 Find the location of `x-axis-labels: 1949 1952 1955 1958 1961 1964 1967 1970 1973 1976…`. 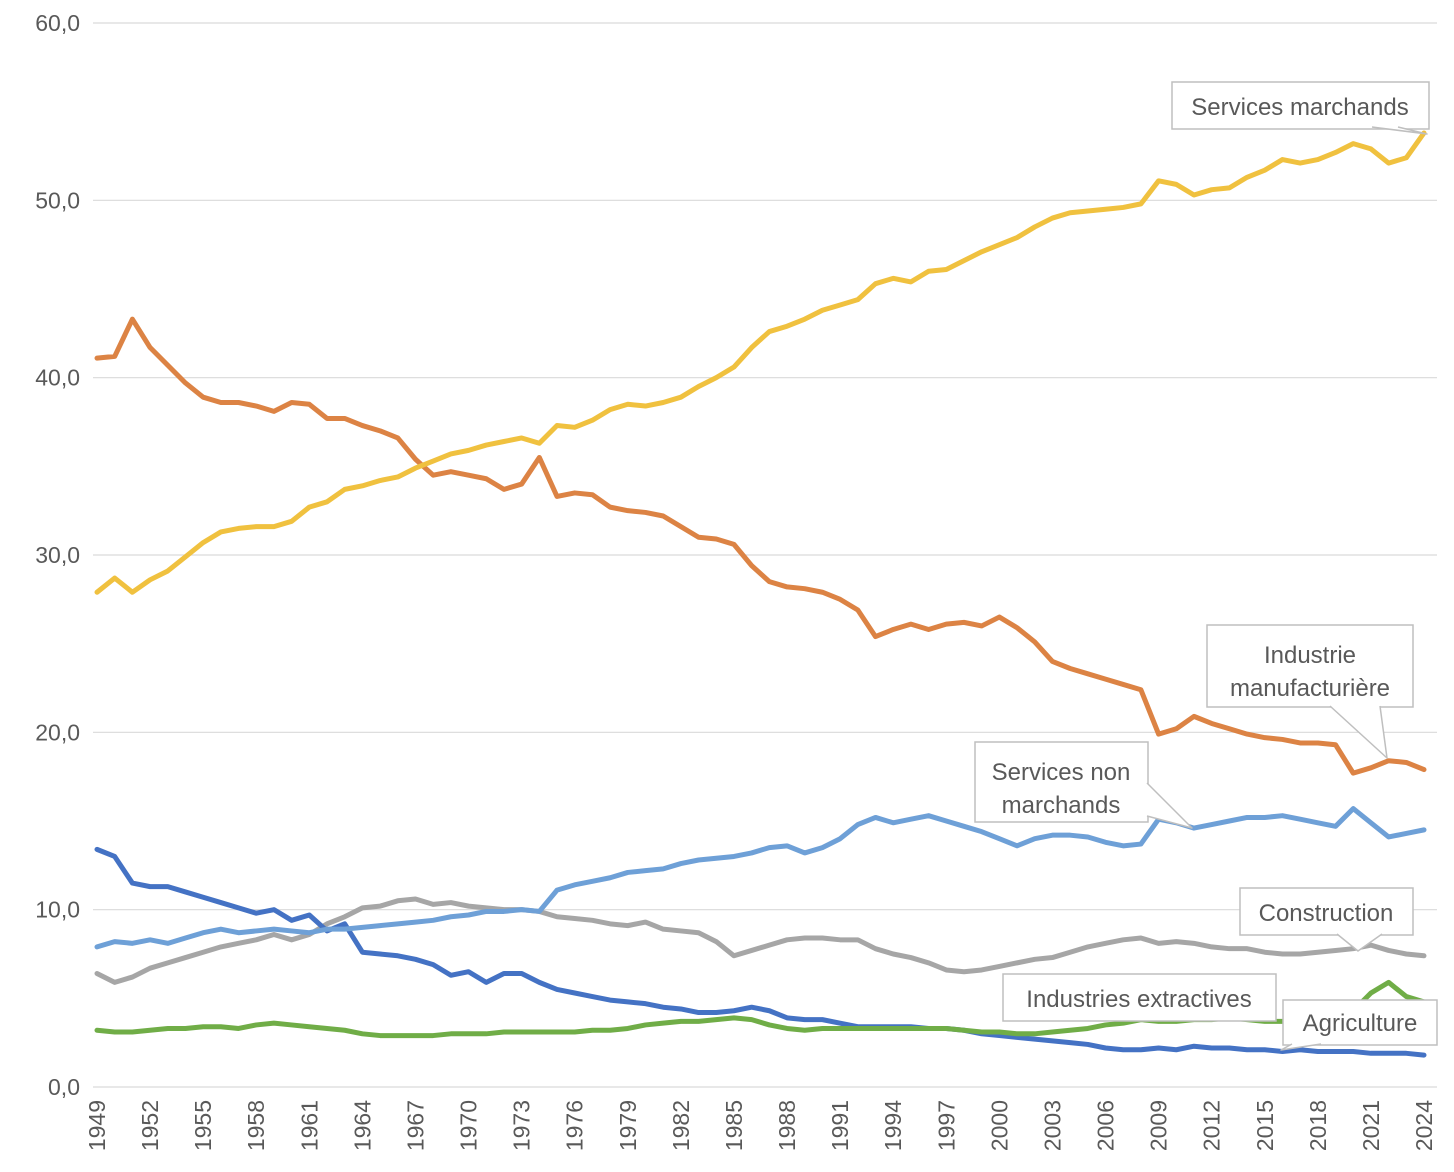

x-axis-labels: 1949 1952 1955 1958 1961 1964 1967 1970 1973 1976… is located at coordinates (760, 1125).